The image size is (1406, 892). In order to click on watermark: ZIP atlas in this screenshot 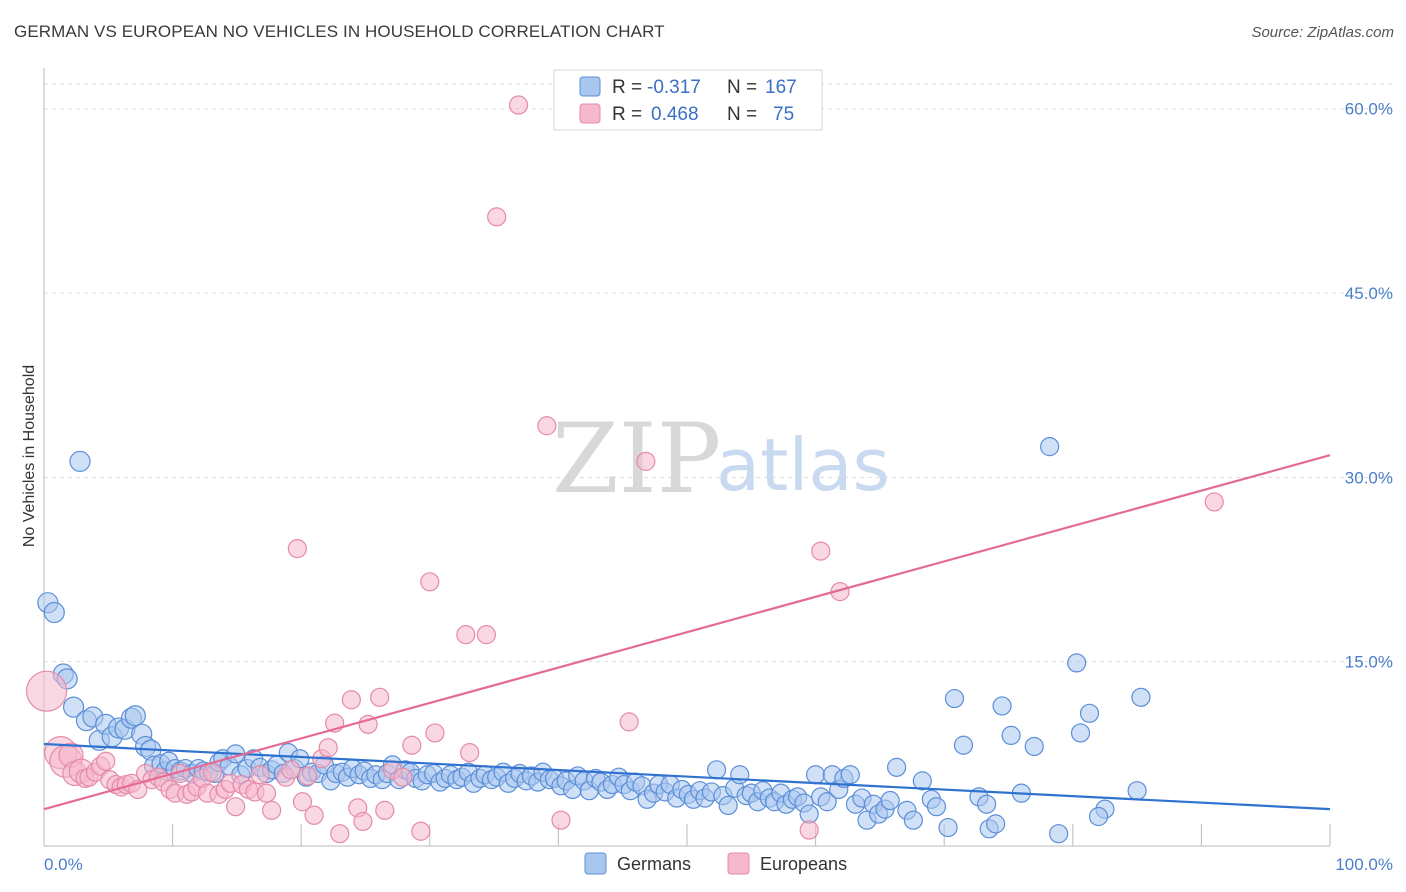, I will do `click(721, 459)`.